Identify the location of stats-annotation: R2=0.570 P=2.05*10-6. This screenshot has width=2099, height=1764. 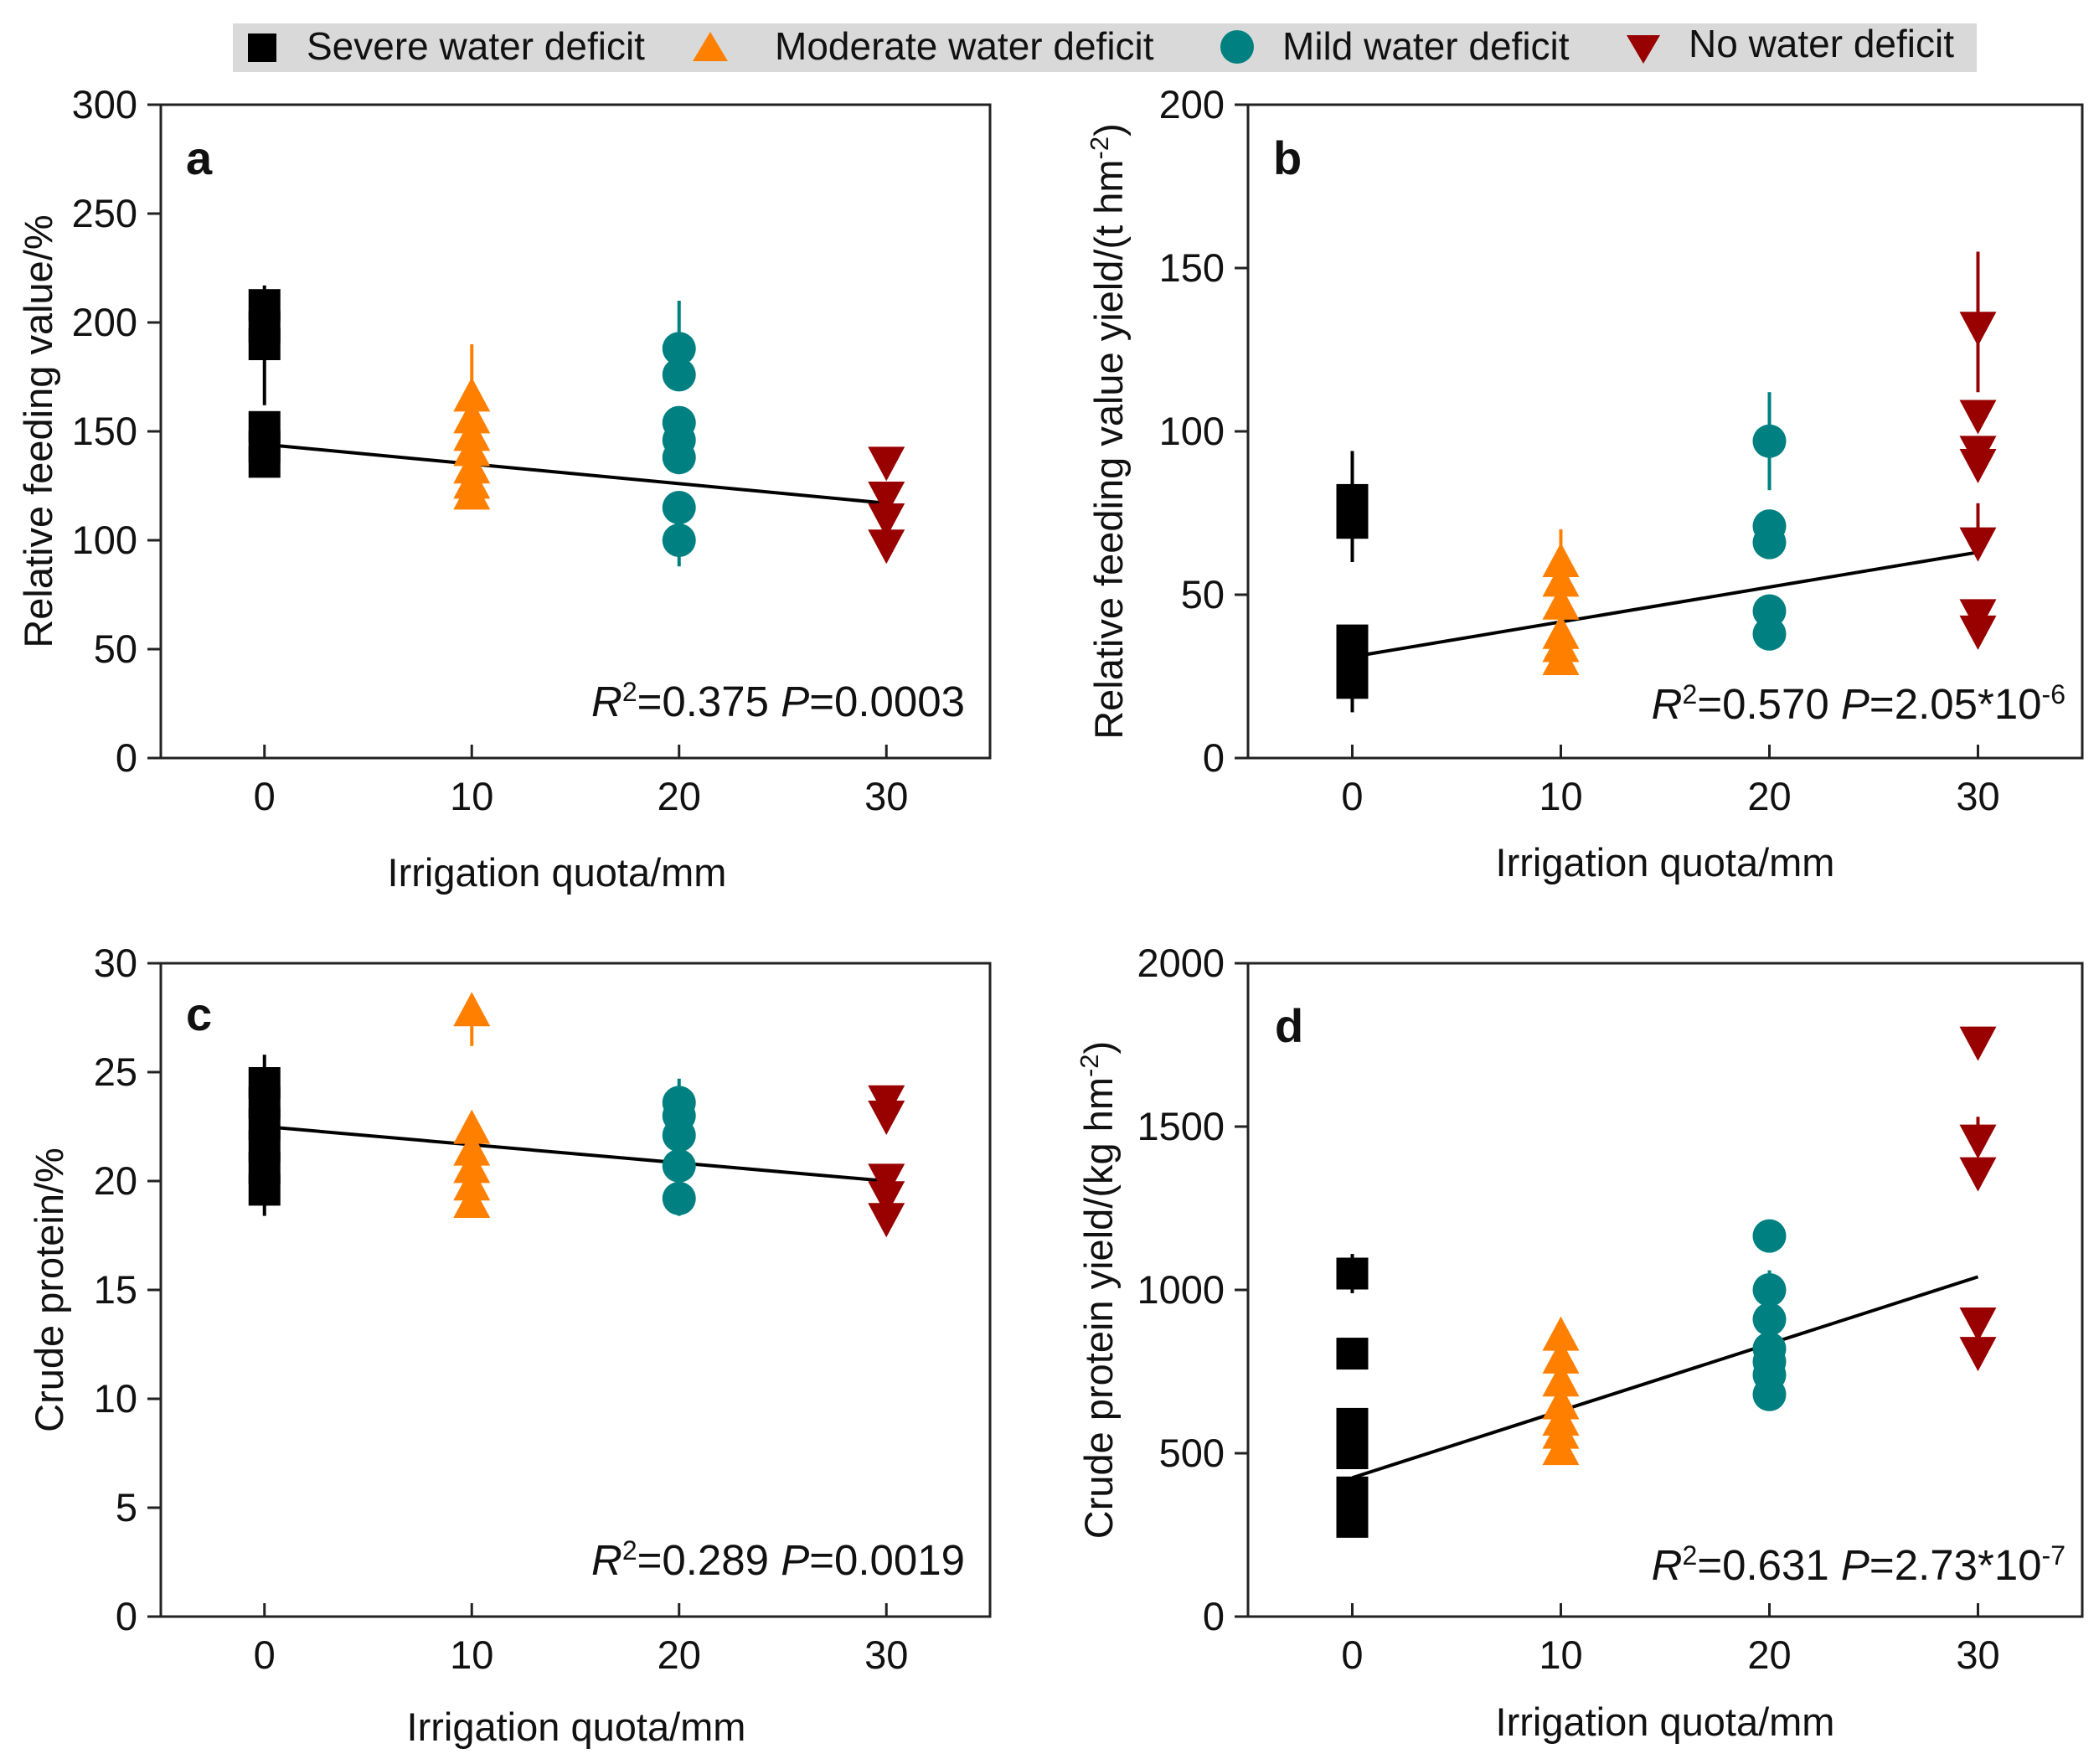
(1858, 704).